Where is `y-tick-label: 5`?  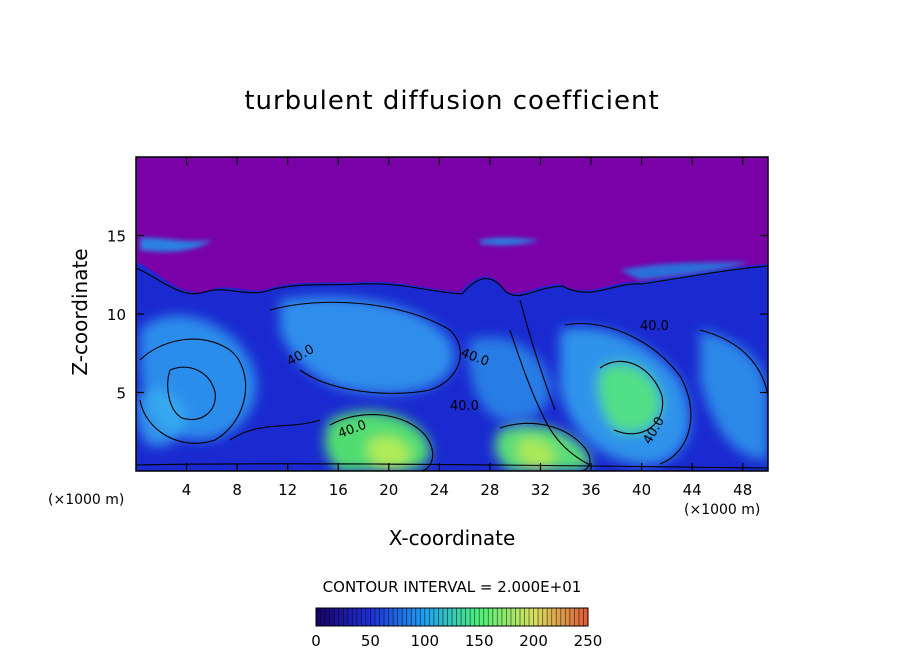 y-tick-label: 5 is located at coordinates (121, 394).